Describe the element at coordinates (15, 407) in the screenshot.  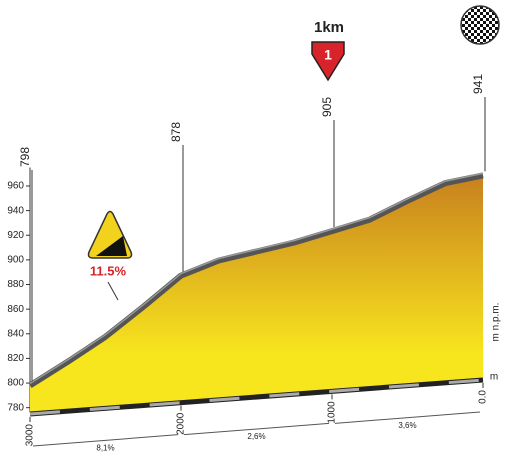
I see `y-tick-label: 780` at that location.